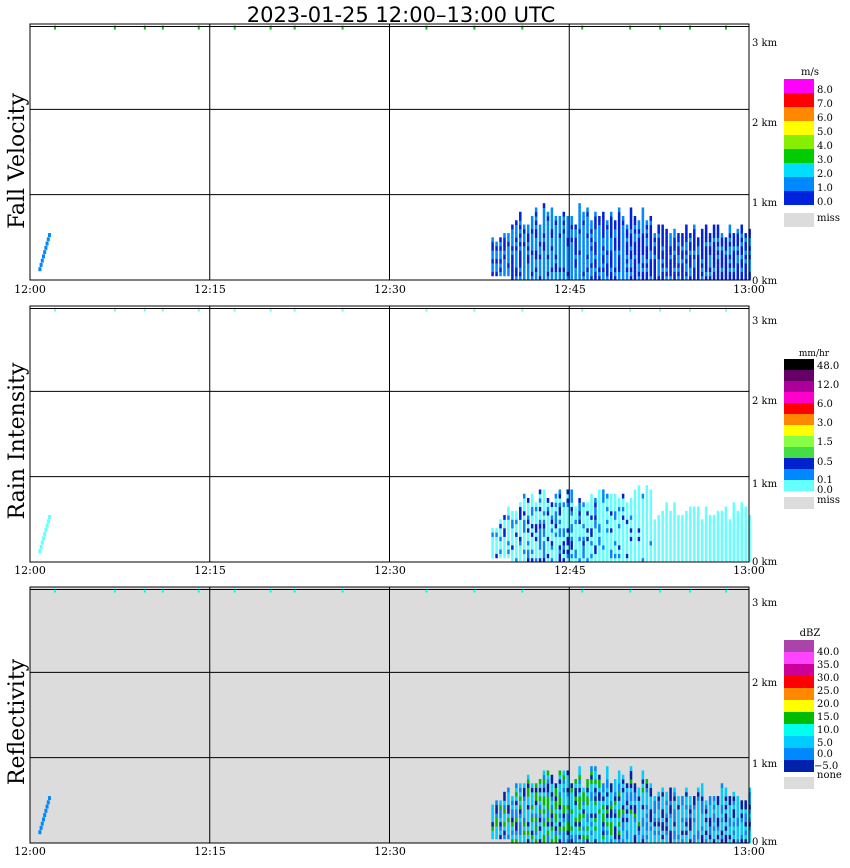 The image size is (850, 868). What do you see at coordinates (810, 633) in the screenshot?
I see `colorbar-unit: dBZ` at bounding box center [810, 633].